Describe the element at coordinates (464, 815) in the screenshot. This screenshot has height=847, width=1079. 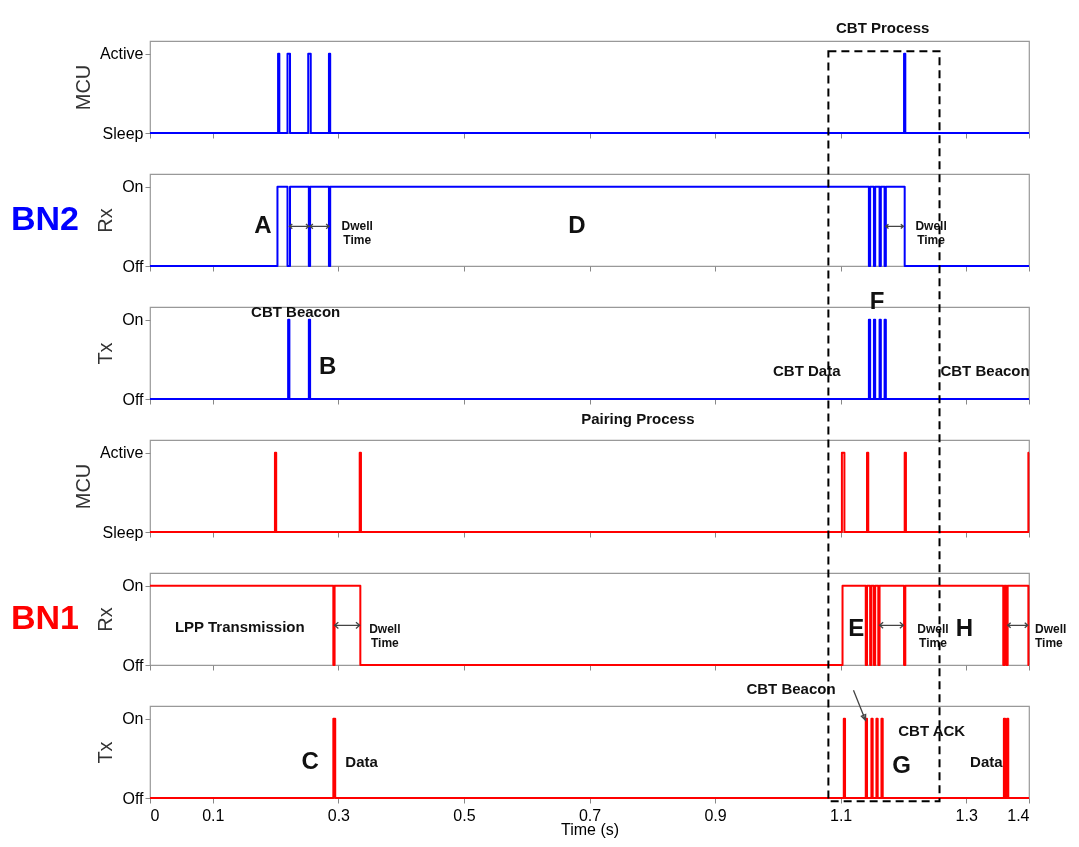
I see `x-tick-label: 0.5` at that location.